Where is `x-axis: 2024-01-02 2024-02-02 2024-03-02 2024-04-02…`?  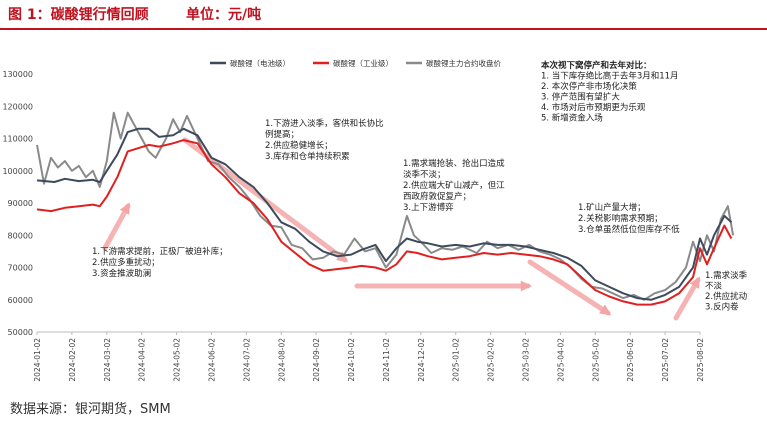
x-axis: 2024-01-02 2024-02-02 2024-03-02 2024-04-02… is located at coordinates (369, 357).